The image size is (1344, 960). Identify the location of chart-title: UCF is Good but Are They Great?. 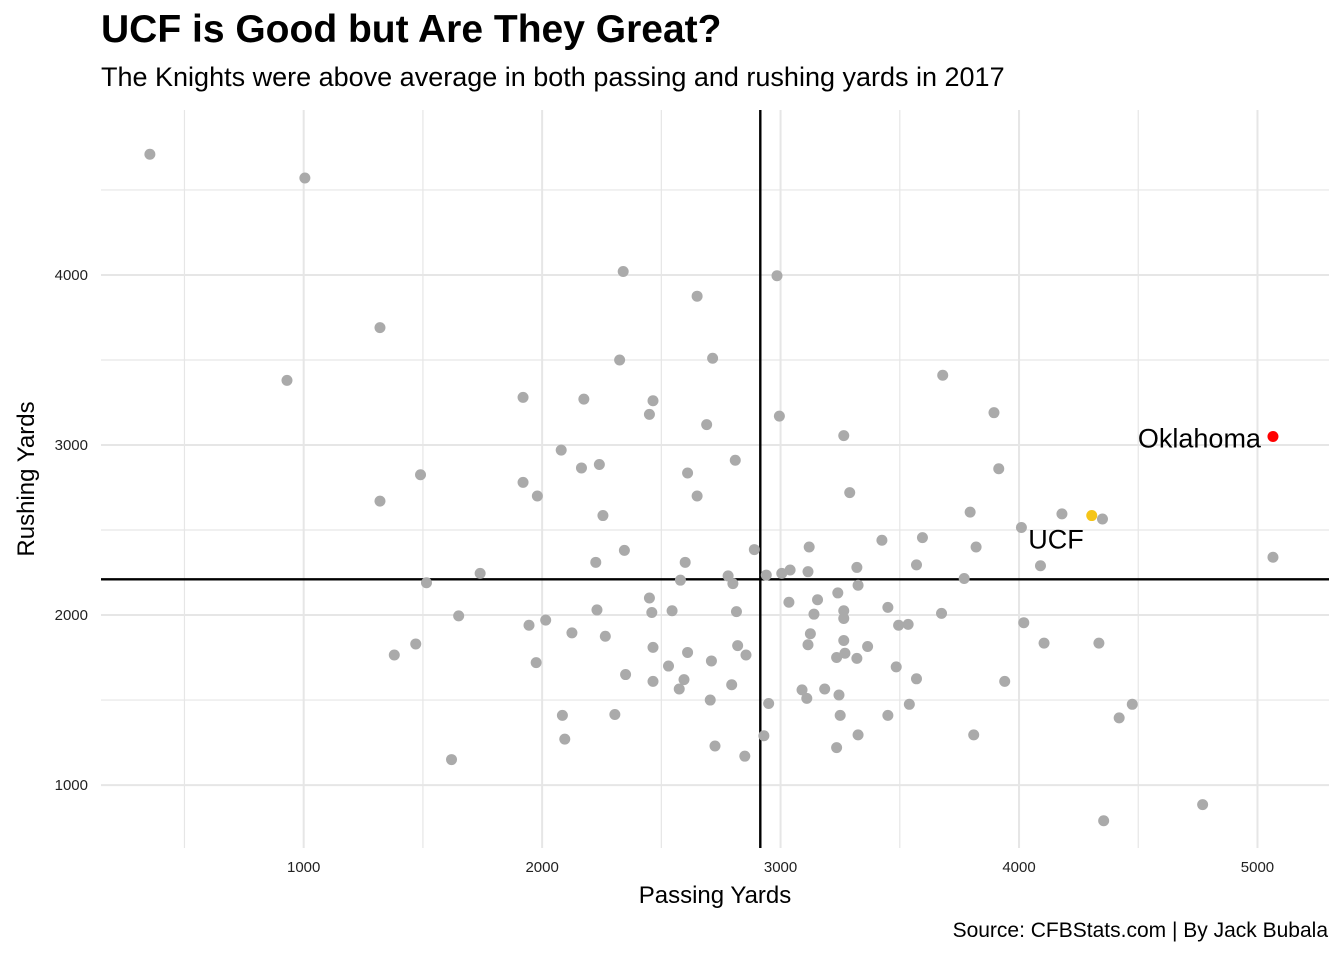
(411, 29).